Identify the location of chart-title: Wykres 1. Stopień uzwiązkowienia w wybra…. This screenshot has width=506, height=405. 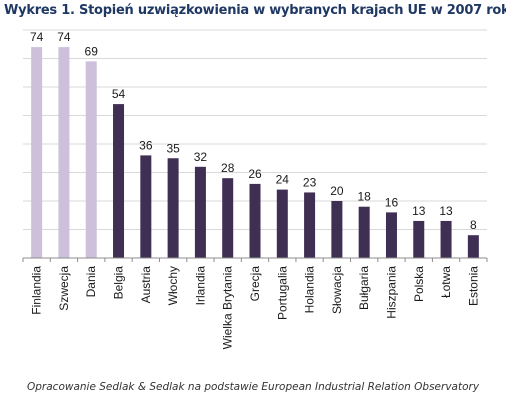
(255, 10).